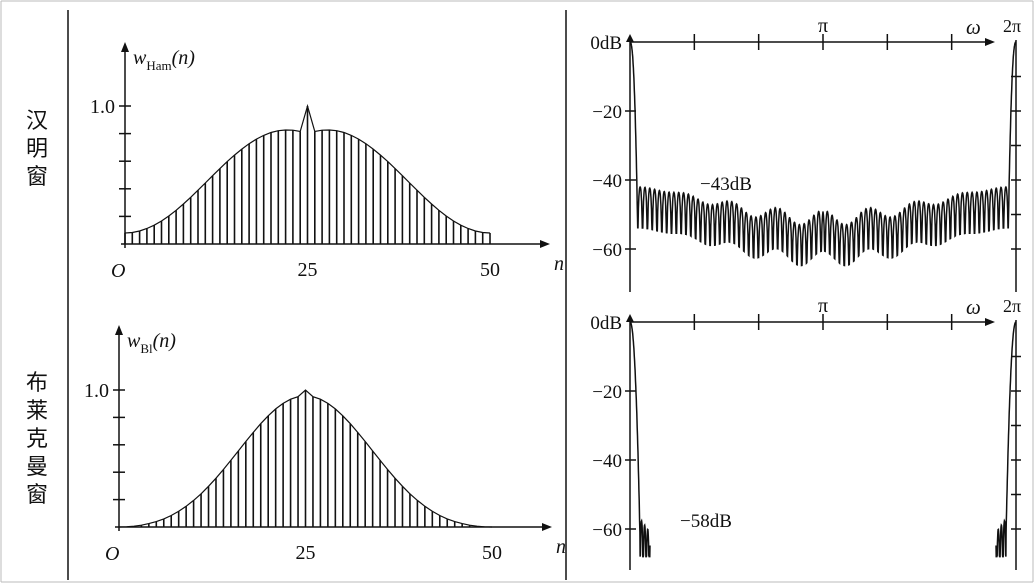  Describe the element at coordinates (559, 264) in the screenshot. I see `hamming-x-axis-label: n` at that location.